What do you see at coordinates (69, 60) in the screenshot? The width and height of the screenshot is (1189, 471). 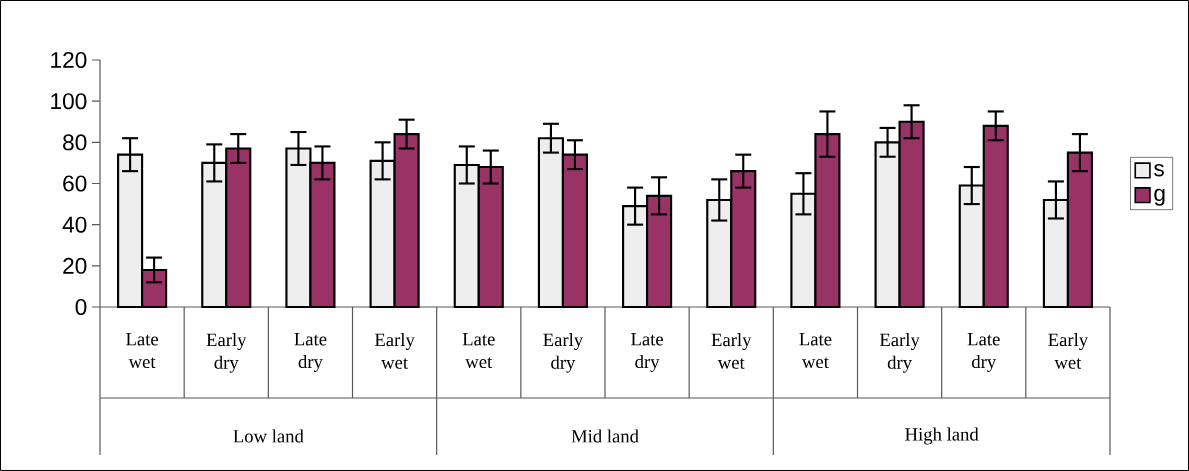 I see `y-tick-label: 120` at bounding box center [69, 60].